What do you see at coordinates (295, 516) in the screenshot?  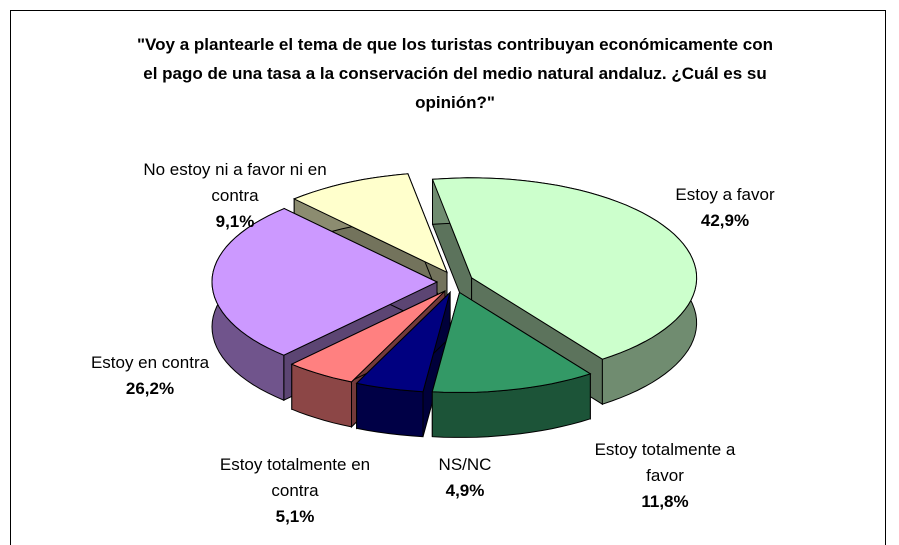 I see `value-label: 5,1%` at bounding box center [295, 516].